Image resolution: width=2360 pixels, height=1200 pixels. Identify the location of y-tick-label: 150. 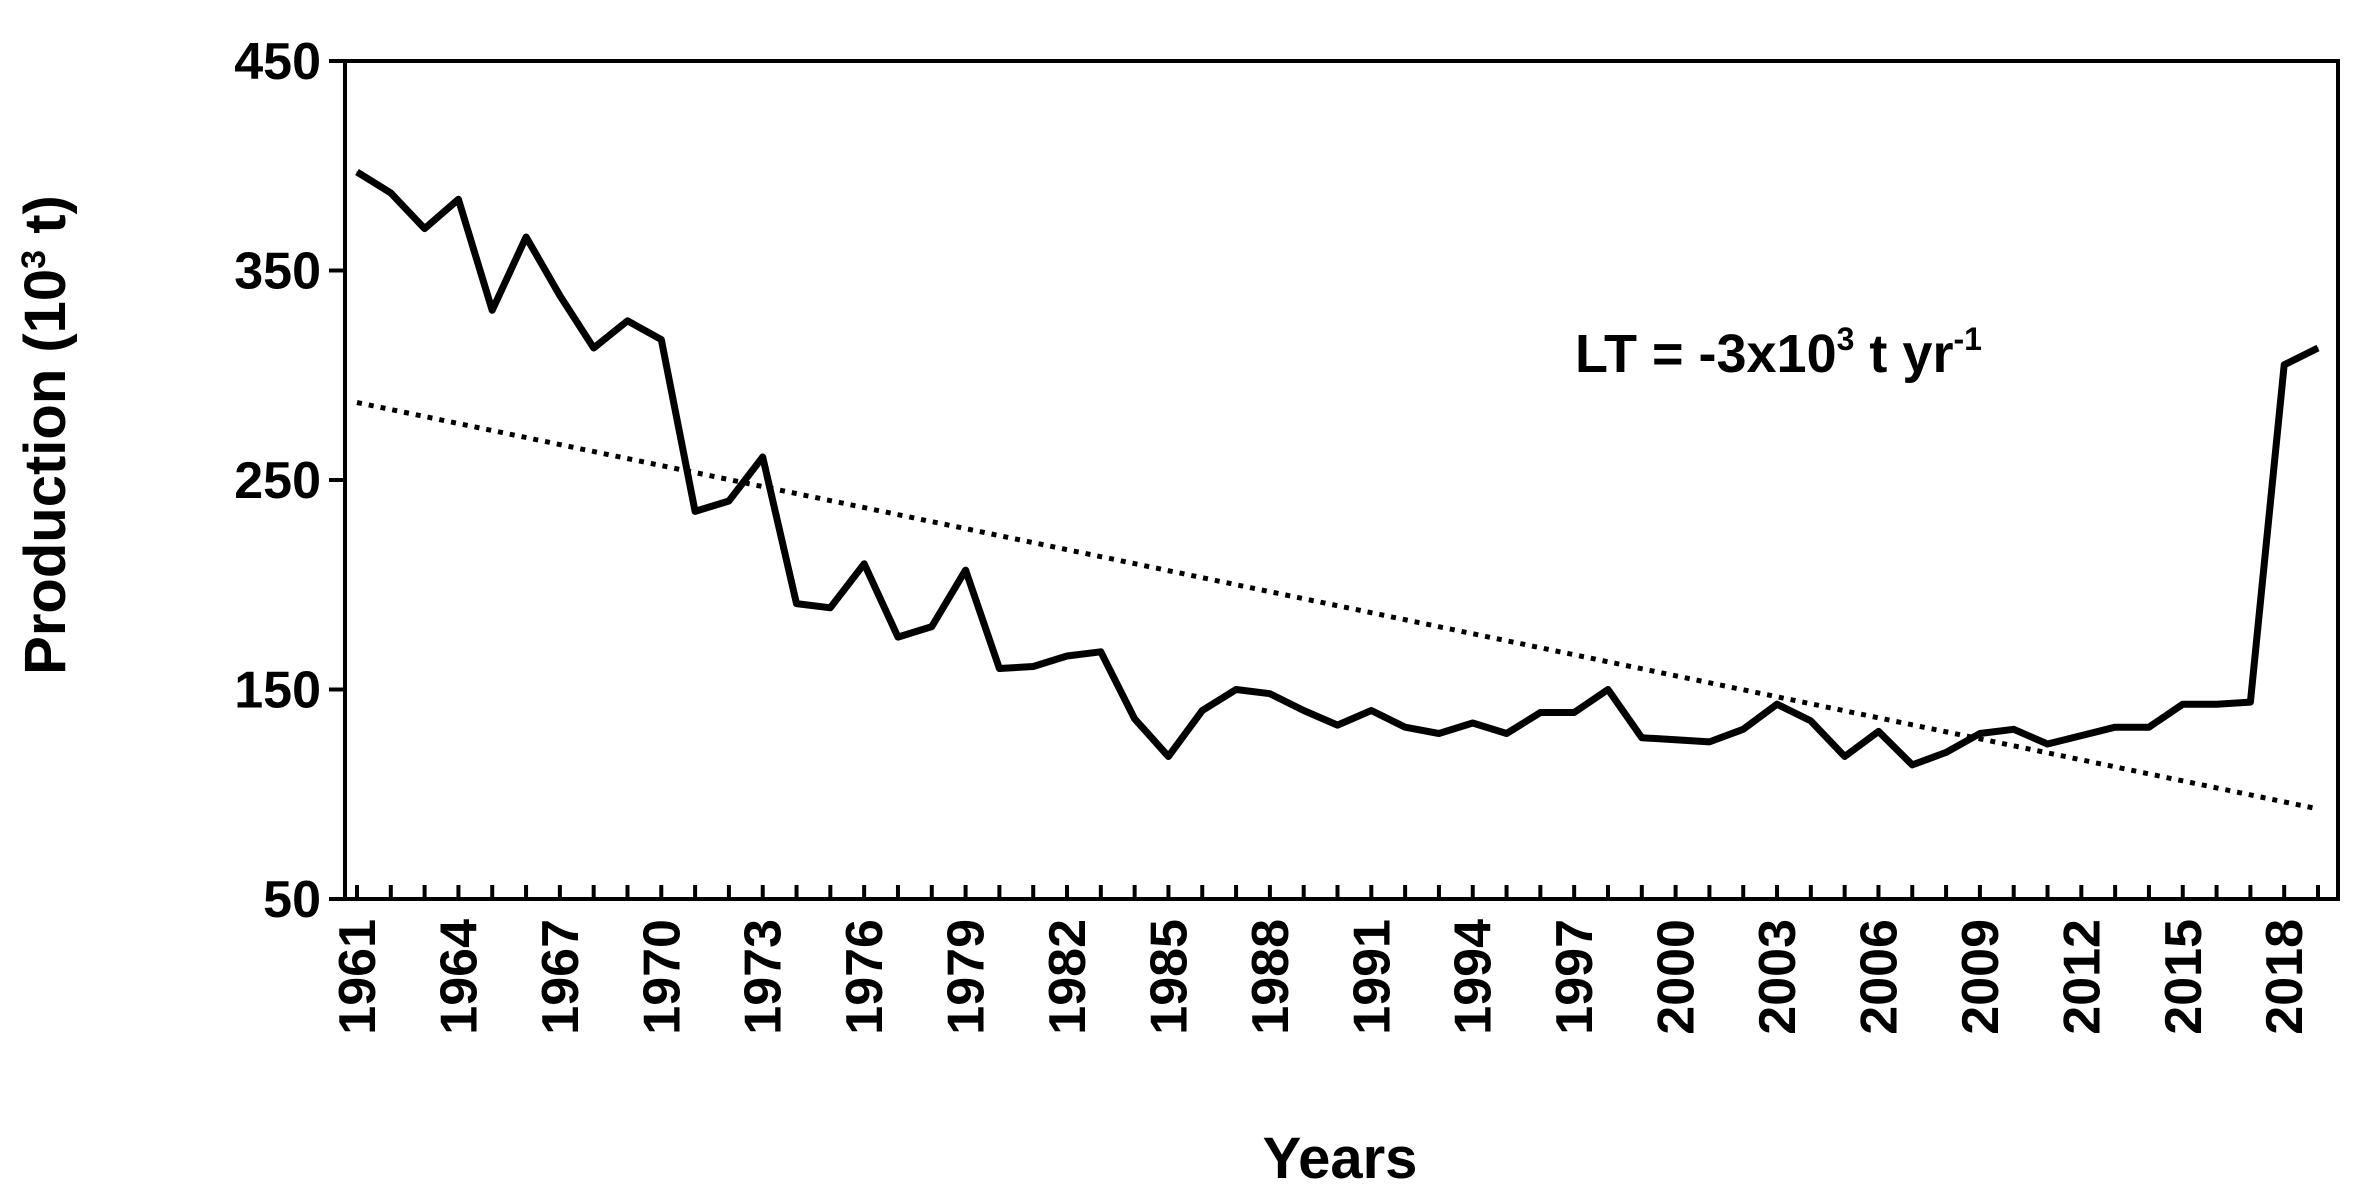
(277, 691).